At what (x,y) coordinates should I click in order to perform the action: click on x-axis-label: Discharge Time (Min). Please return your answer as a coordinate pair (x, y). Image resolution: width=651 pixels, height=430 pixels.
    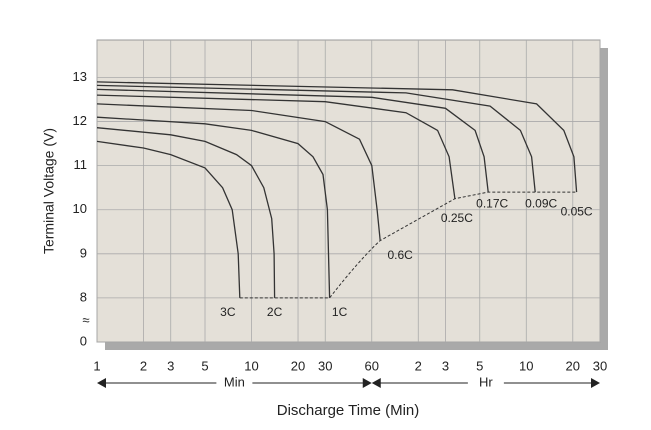
    Looking at the image, I should click on (348, 410).